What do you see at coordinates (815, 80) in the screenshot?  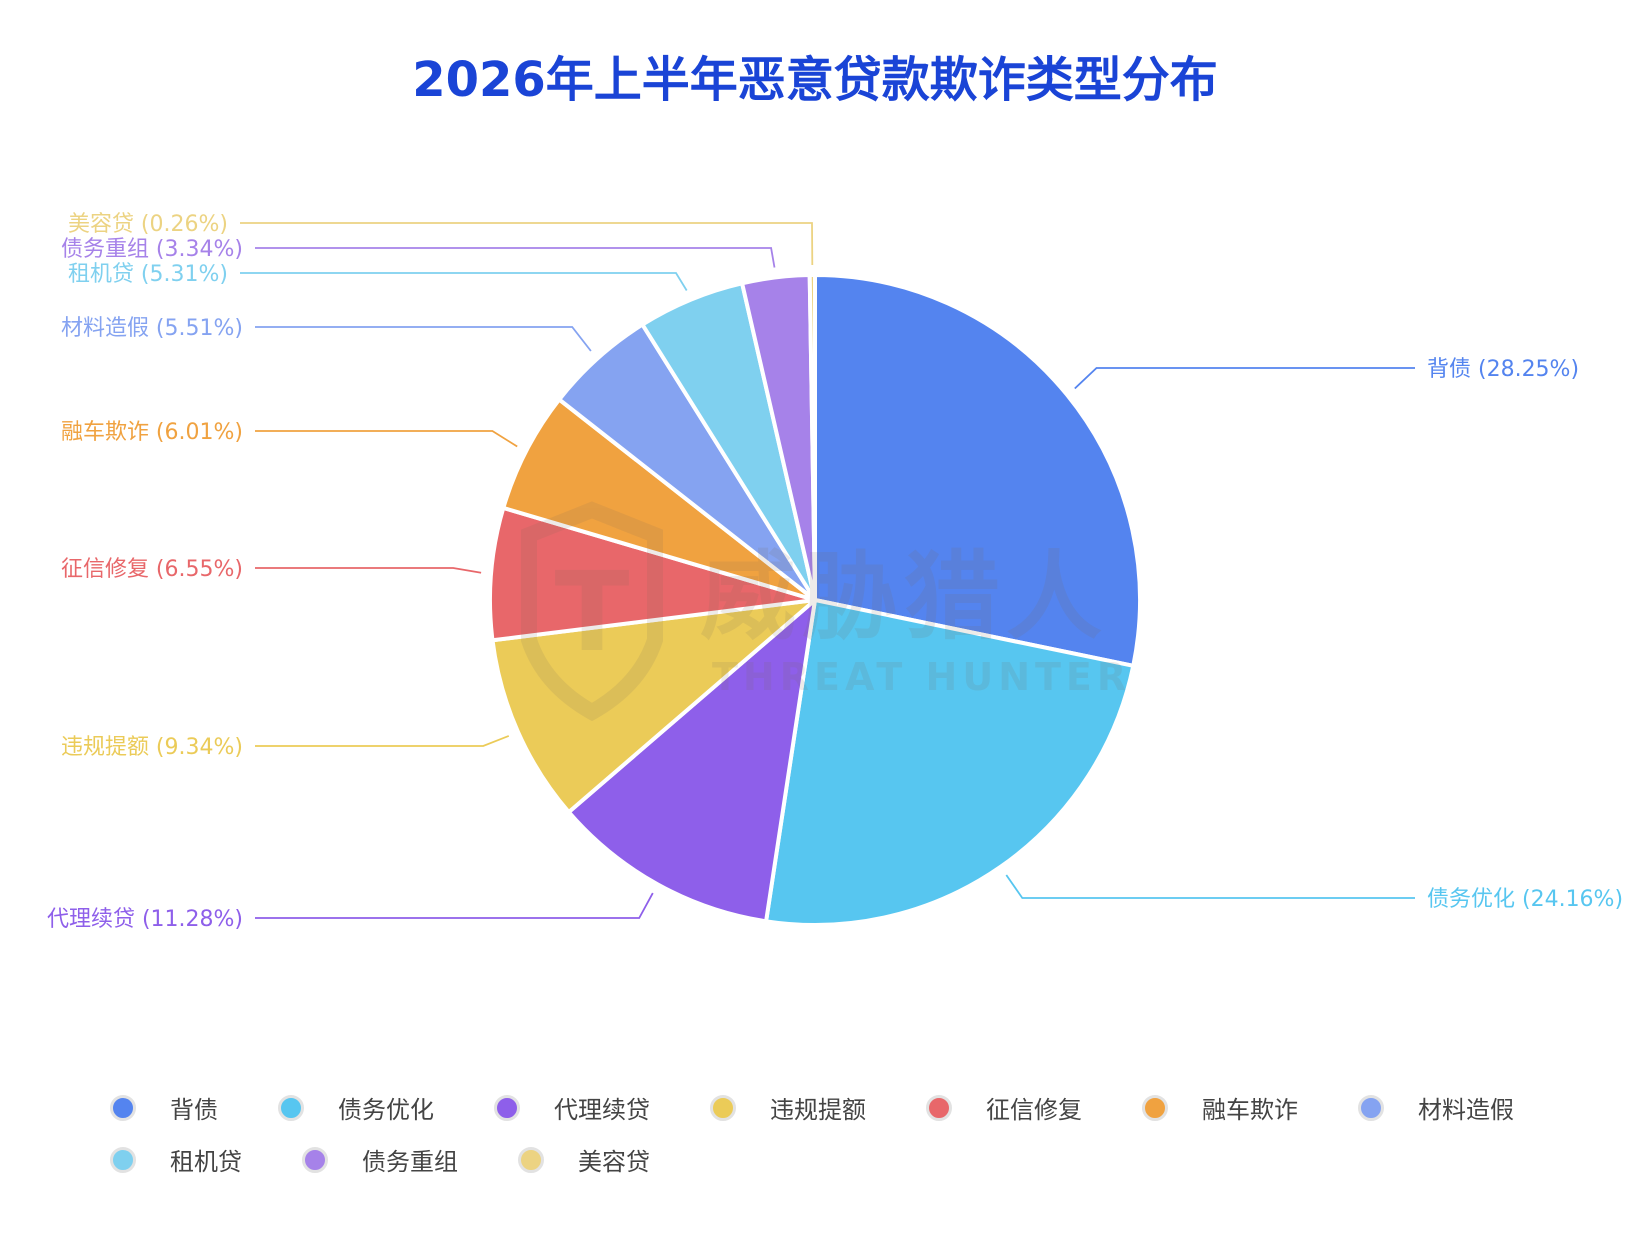 I see `chart-title: 2026年上半年恶意贷款欺诈类型分布` at bounding box center [815, 80].